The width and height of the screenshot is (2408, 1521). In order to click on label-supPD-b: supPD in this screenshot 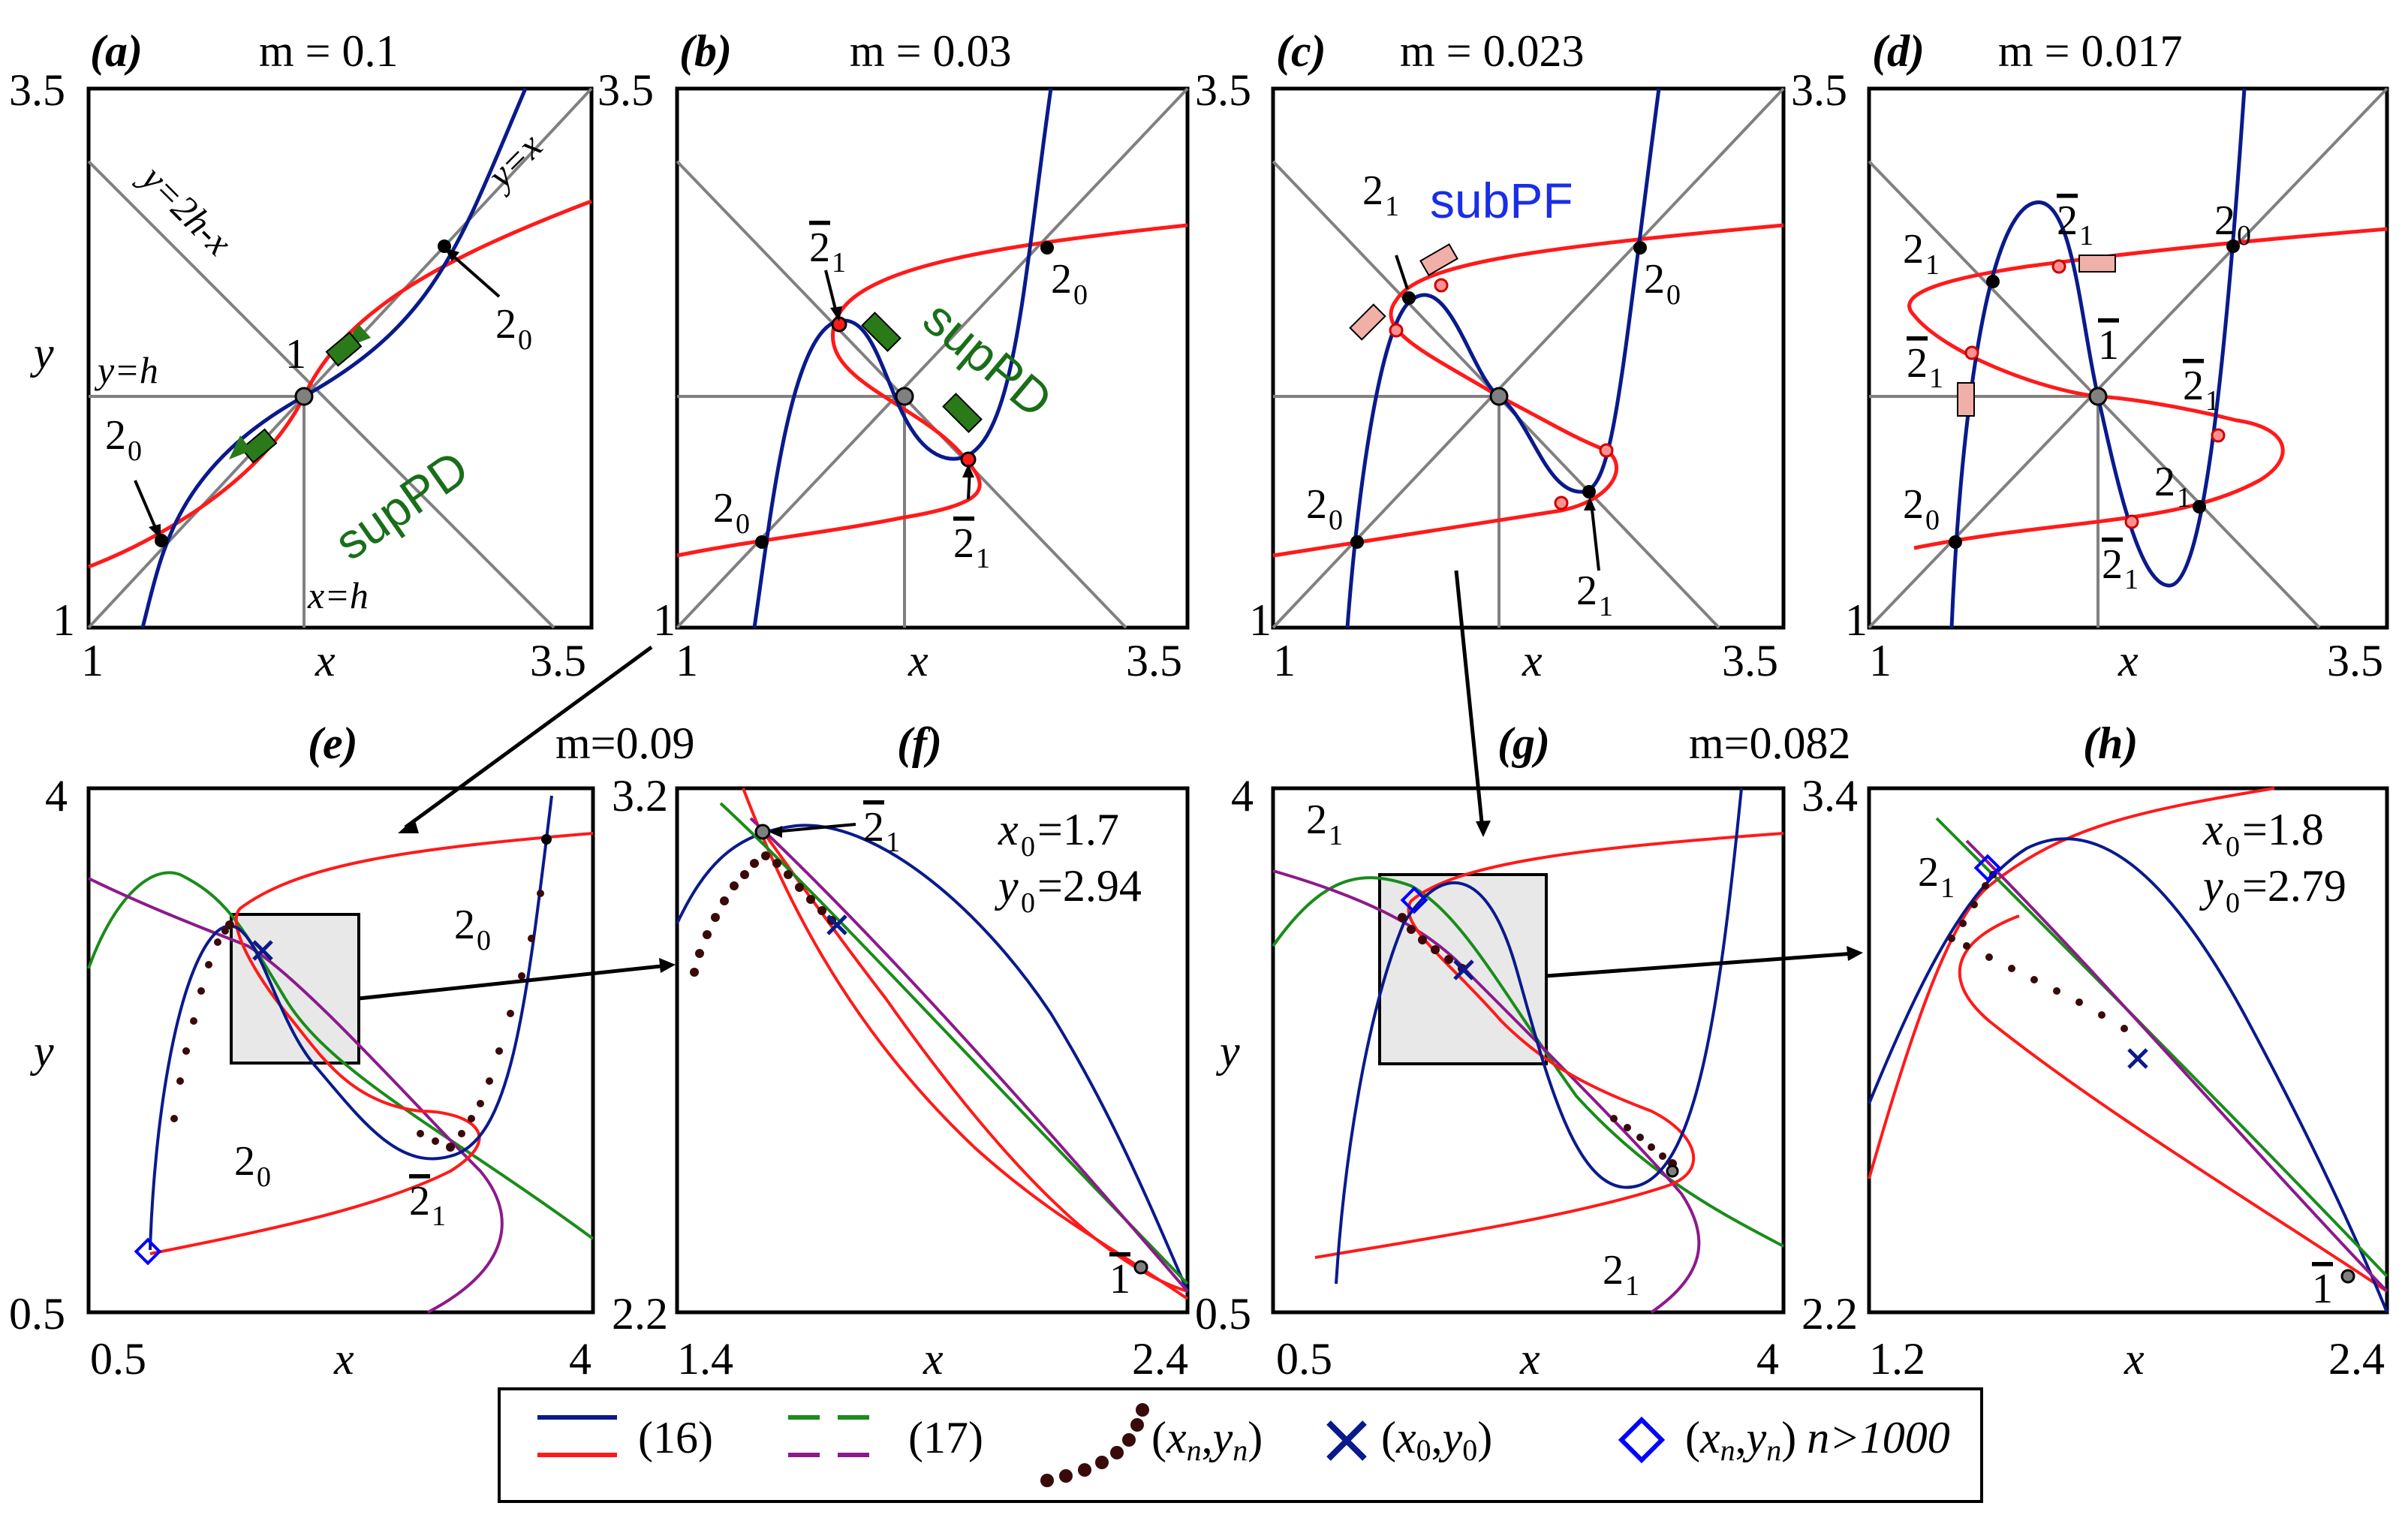, I will do `click(988, 359)`.